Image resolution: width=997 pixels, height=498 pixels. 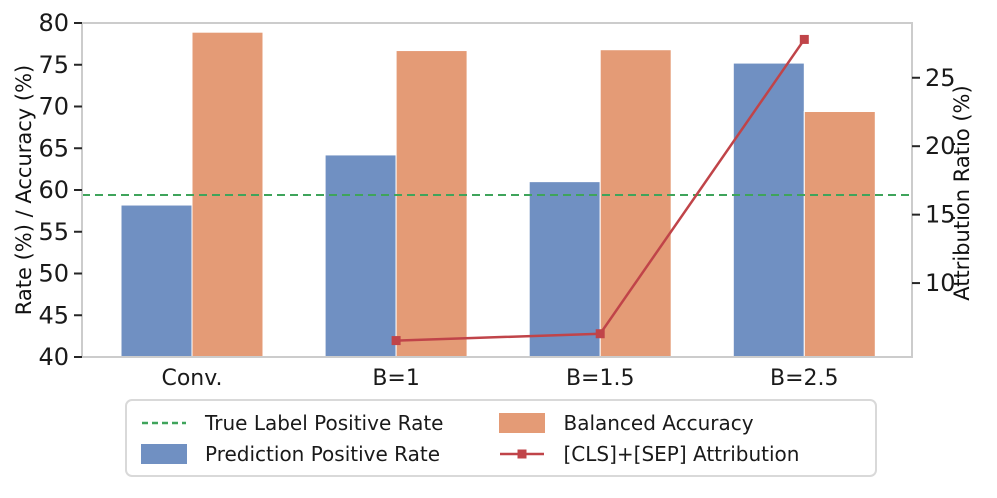 I want to click on x-tick-label: Conv., so click(x=191, y=378).